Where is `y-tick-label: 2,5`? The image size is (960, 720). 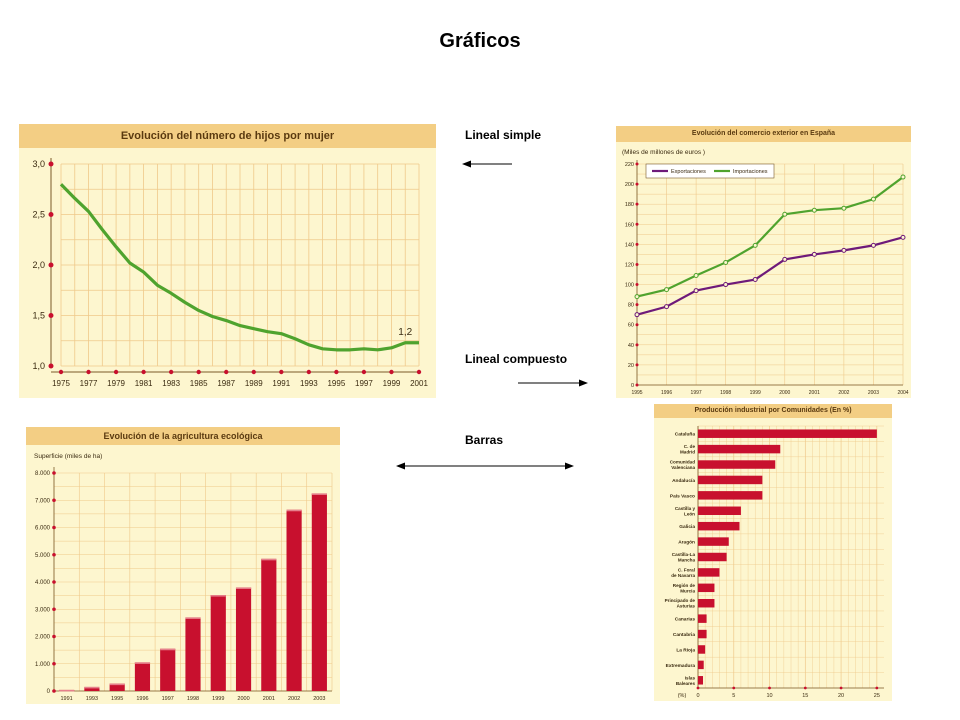
y-tick-label: 2,5 is located at coordinates (38, 215).